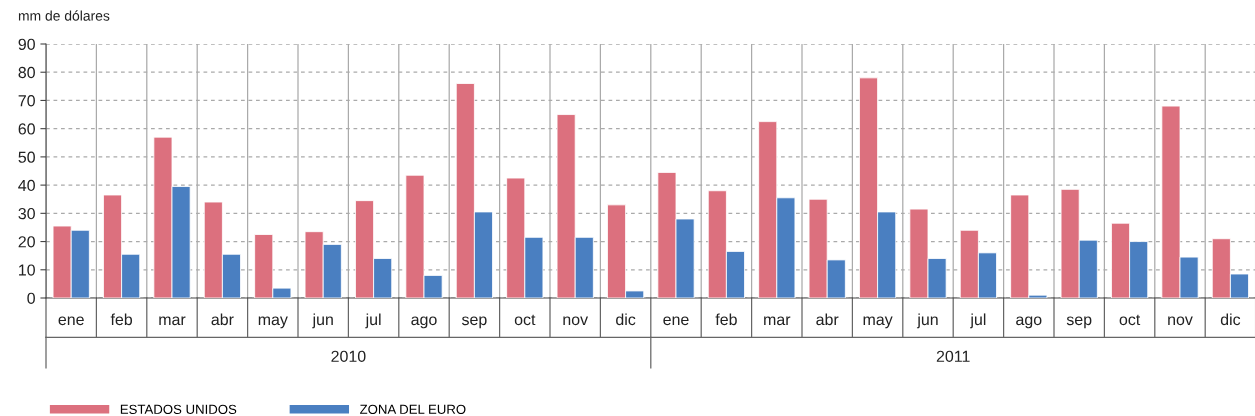 Image resolution: width=1255 pixels, height=416 pixels. Describe the element at coordinates (27, 270) in the screenshot. I see `y-tick-label: 10` at that location.